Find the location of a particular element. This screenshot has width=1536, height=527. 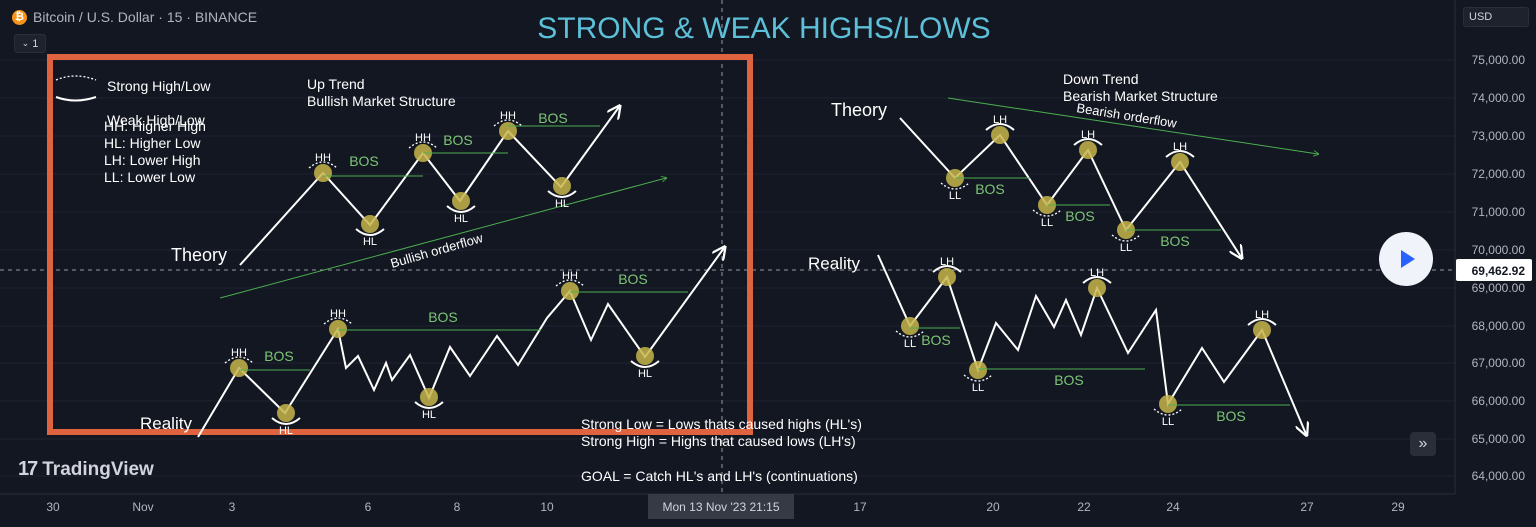

version-toggle: ⌄ 1 is located at coordinates (30, 43).